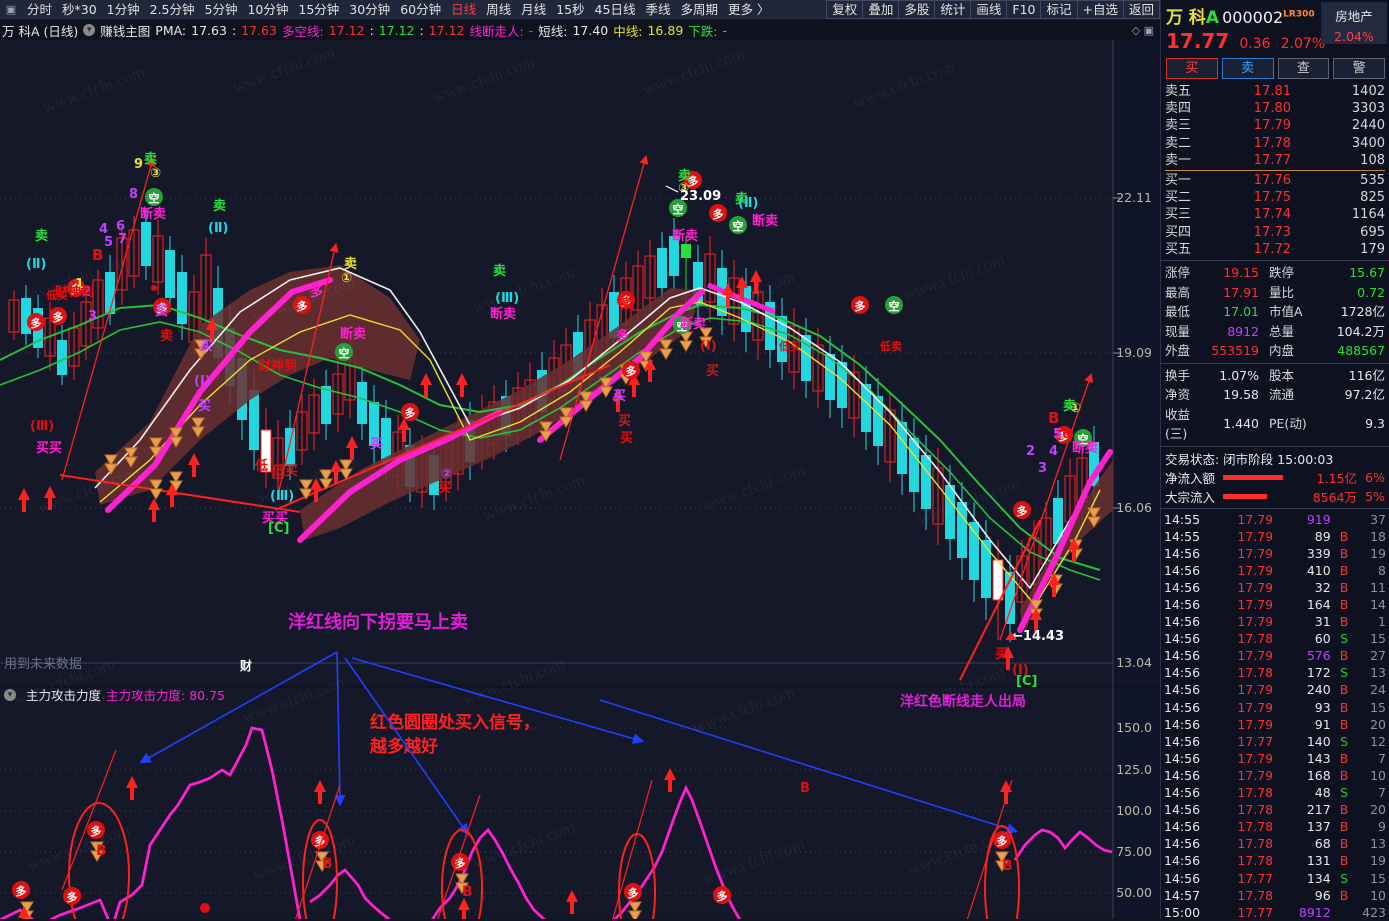  What do you see at coordinates (1275, 724) in the screenshot?
I see `tick-row: 14:56 17.79 91 B 20` at bounding box center [1275, 724].